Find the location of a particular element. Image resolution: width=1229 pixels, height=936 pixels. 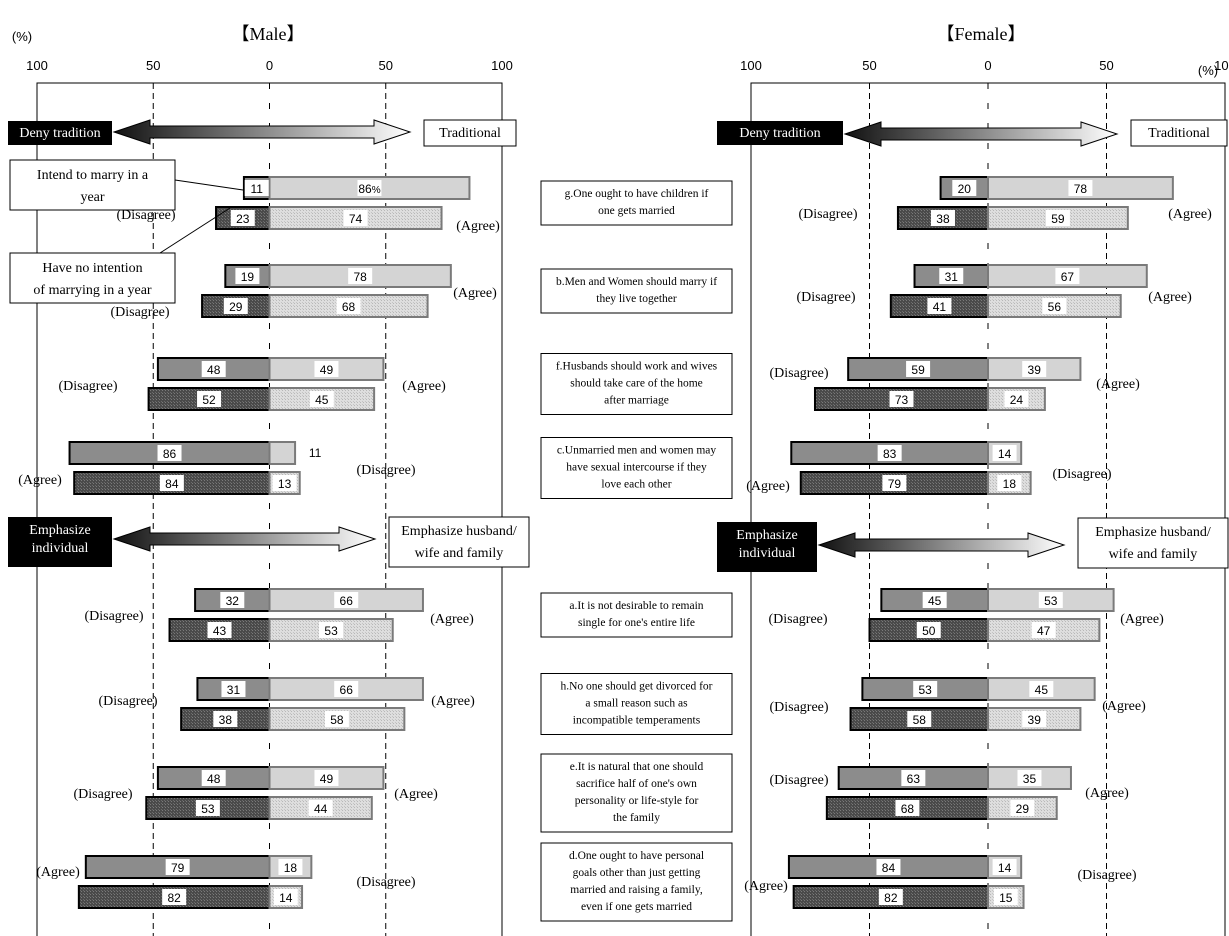

value-label-positive: 56 is located at coordinates (1055, 307).